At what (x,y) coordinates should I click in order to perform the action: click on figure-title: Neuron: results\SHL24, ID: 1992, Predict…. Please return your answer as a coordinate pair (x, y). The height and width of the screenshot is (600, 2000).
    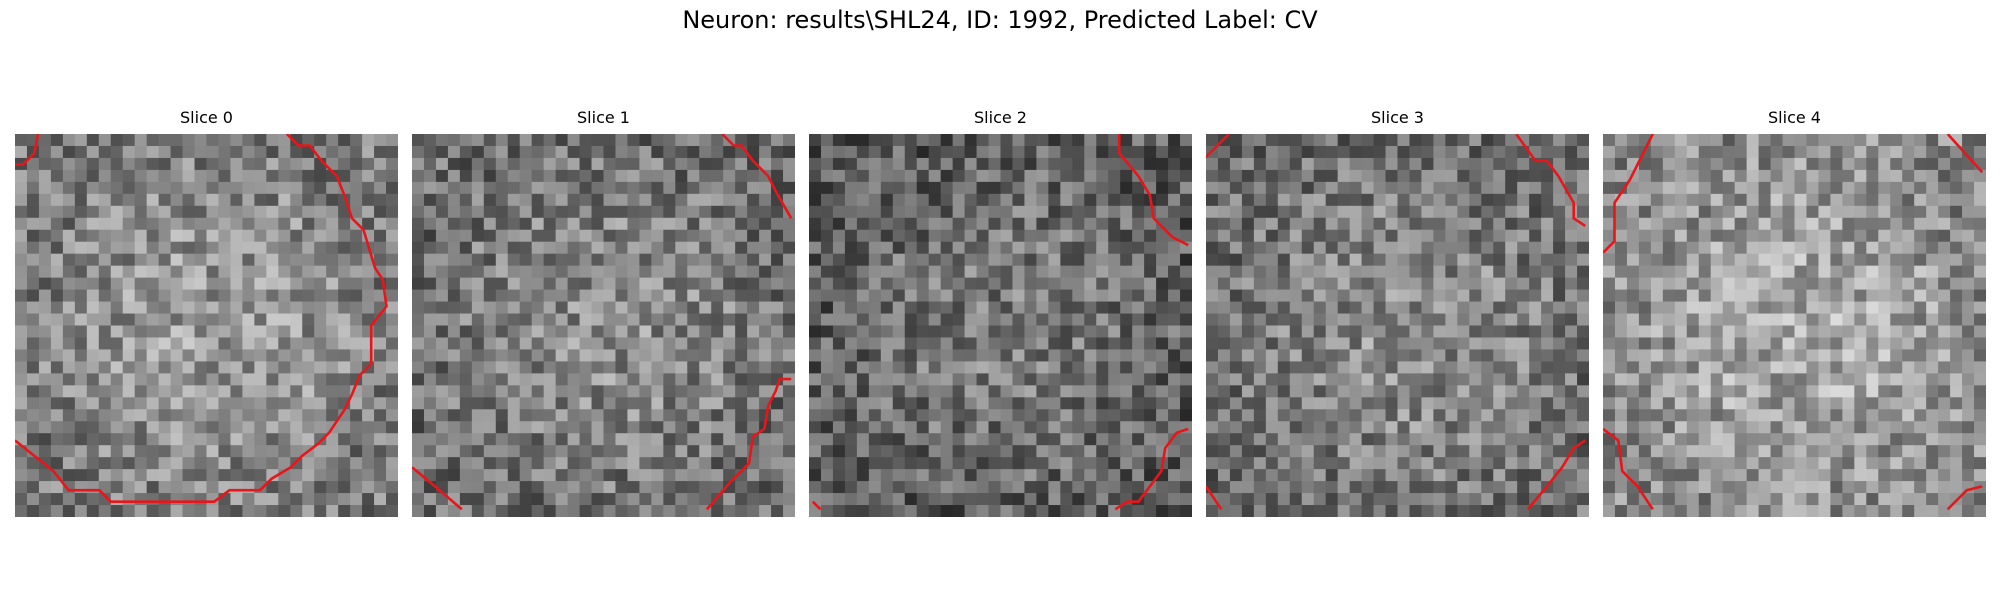
    Looking at the image, I should click on (1000, 20).